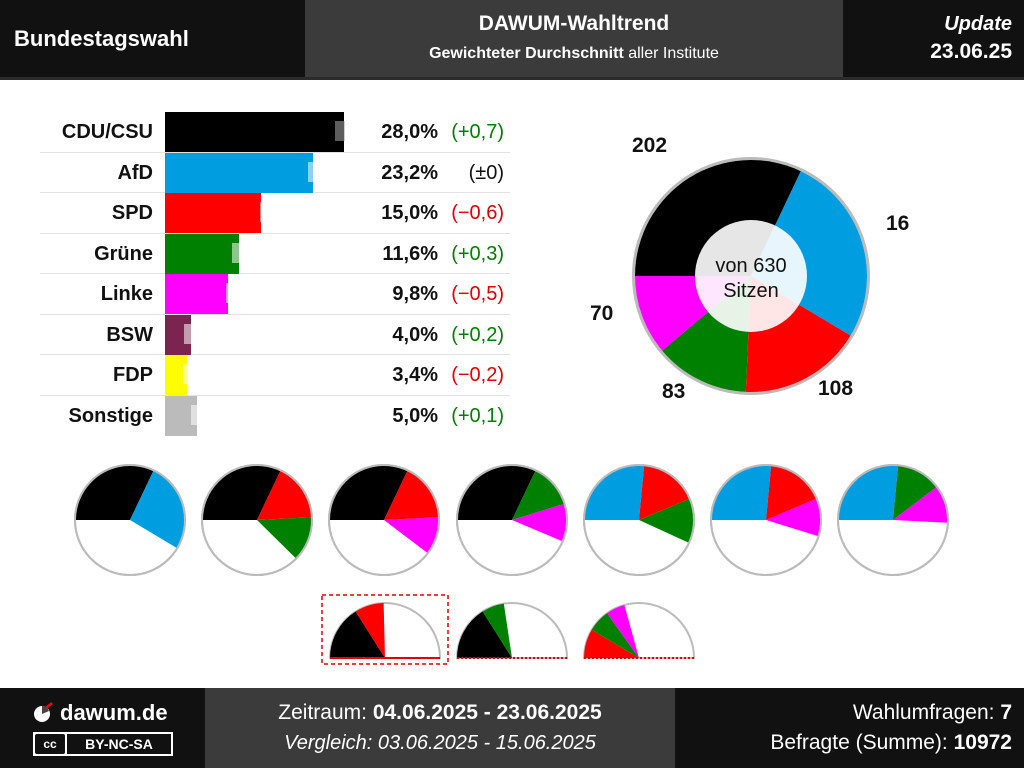 This screenshot has width=1024, height=768. I want to click on party-value: 3,4%, so click(415, 375).